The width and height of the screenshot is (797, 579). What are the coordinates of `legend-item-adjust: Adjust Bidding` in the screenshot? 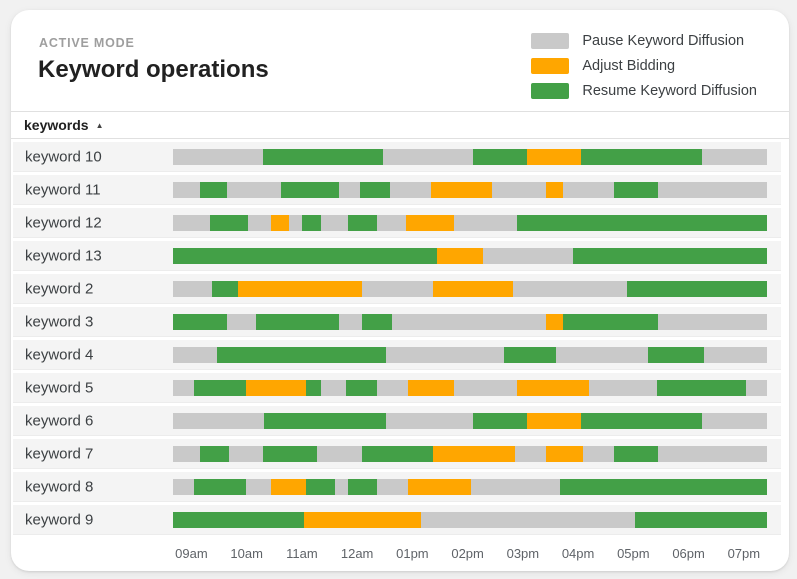 It's located at (644, 66).